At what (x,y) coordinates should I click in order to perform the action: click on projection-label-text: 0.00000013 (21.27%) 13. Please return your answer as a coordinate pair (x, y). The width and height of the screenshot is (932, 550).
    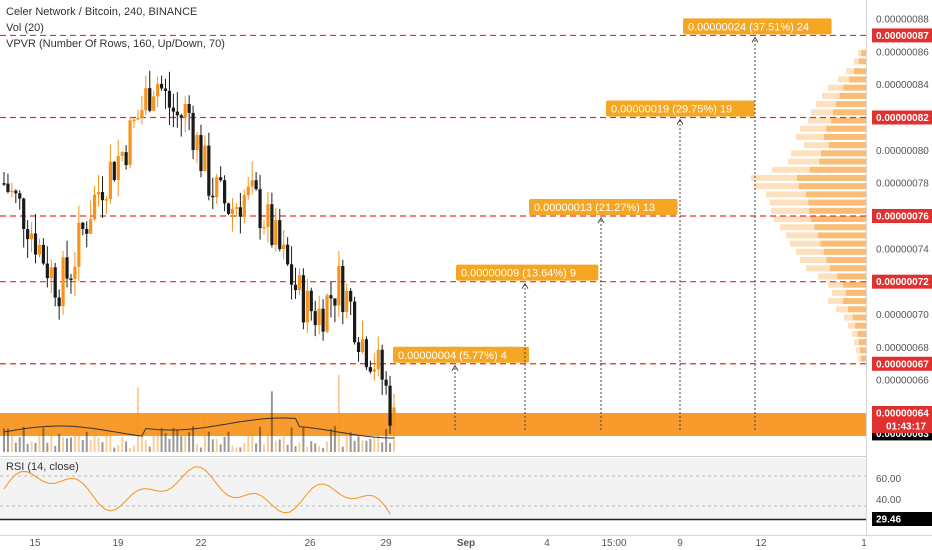
    Looking at the image, I should click on (594, 208).